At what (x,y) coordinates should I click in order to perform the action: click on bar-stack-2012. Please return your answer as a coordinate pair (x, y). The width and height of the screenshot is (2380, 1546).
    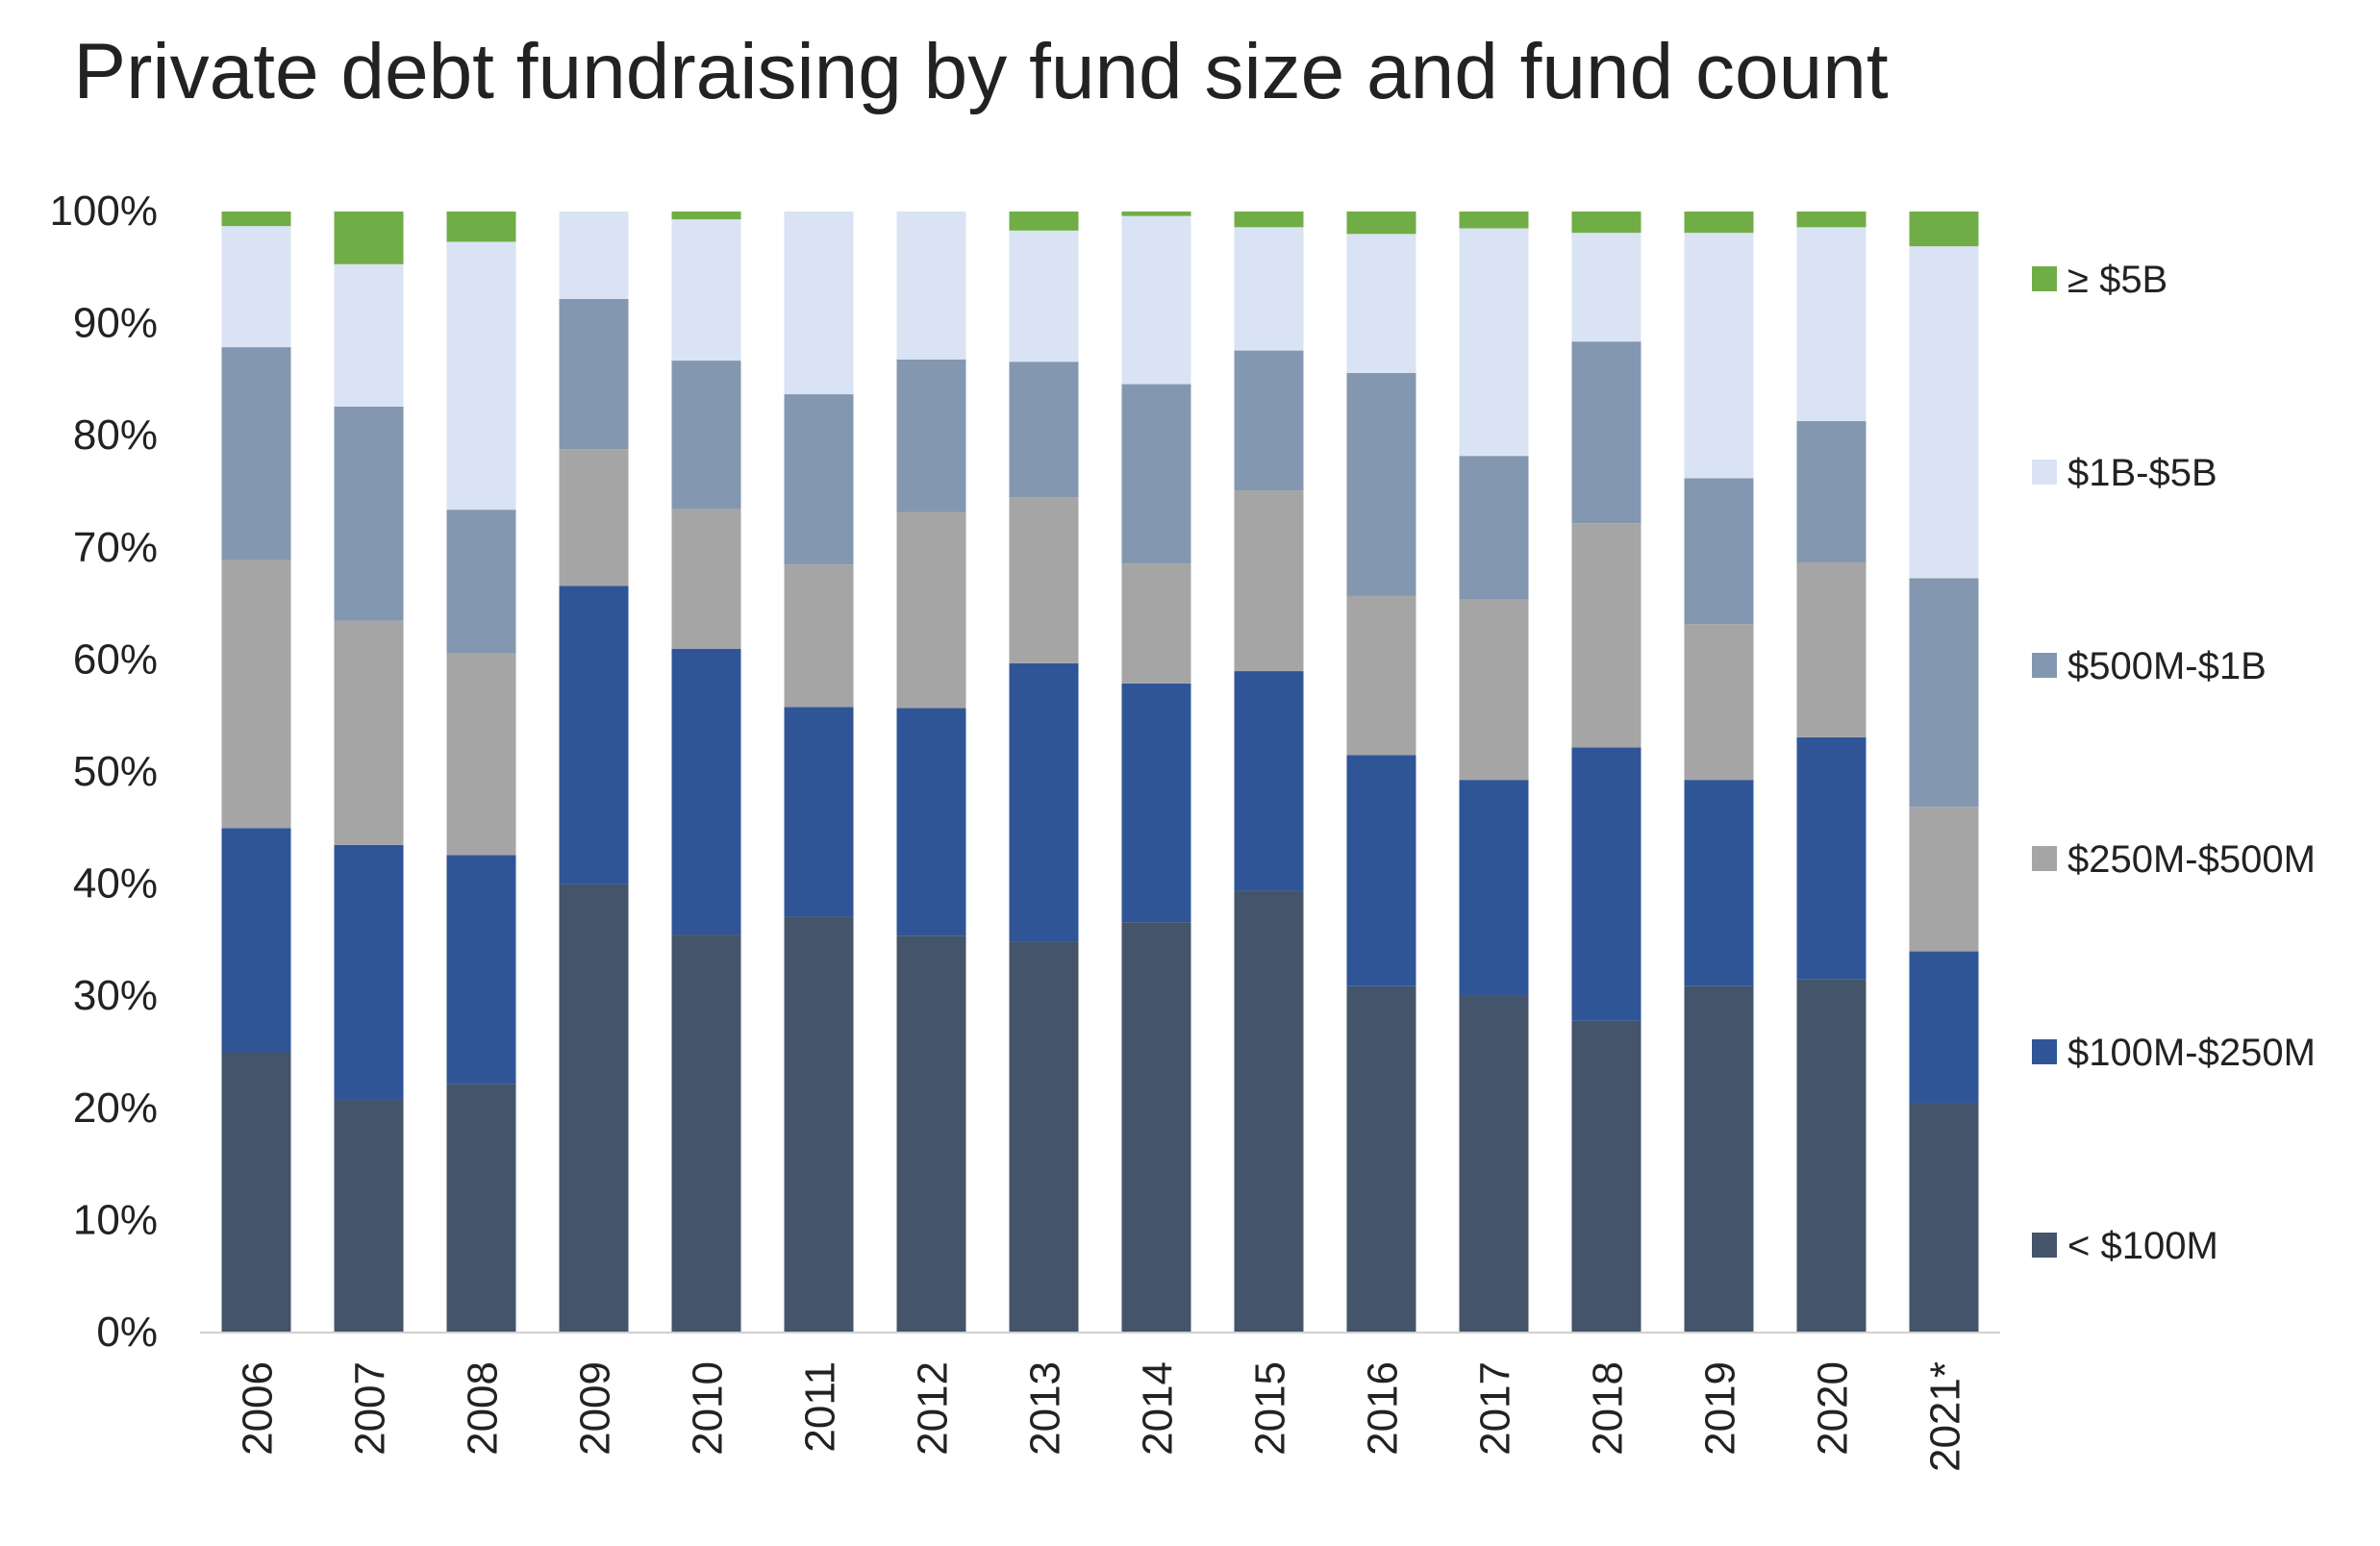
    Looking at the image, I should click on (931, 772).